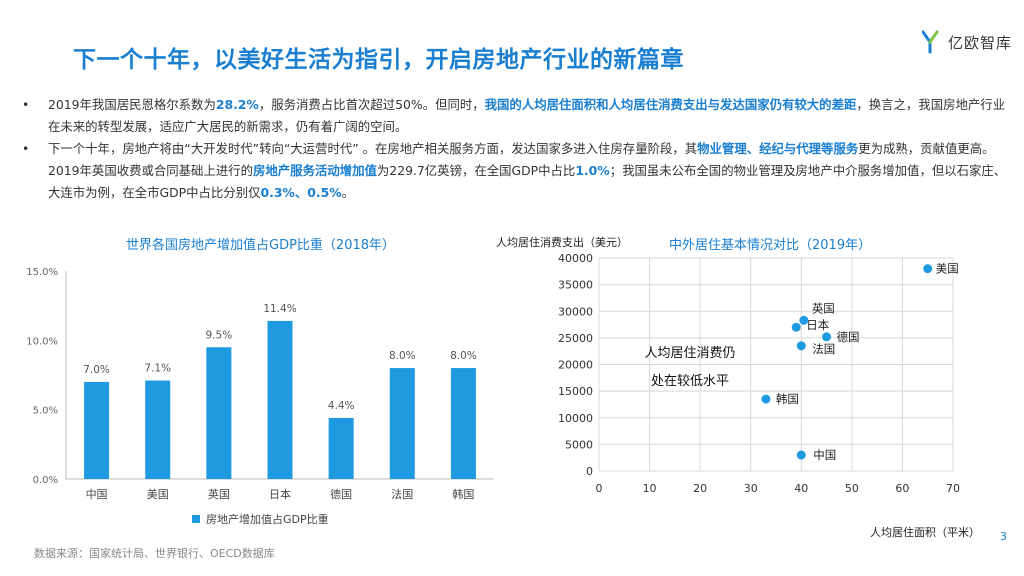 This screenshot has height=576, width=1024. What do you see at coordinates (463, 494) in the screenshot?
I see `x-tick-label: 韩国` at bounding box center [463, 494].